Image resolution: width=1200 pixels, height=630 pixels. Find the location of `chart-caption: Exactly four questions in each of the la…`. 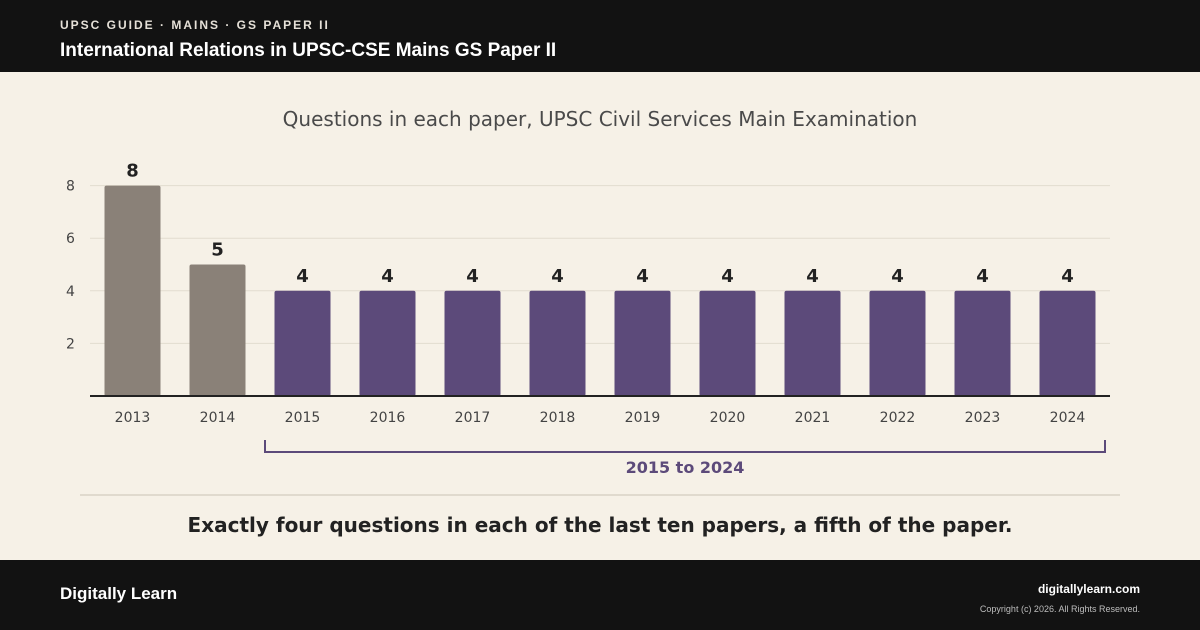

chart-caption: Exactly four questions in each of the la… is located at coordinates (600, 525).